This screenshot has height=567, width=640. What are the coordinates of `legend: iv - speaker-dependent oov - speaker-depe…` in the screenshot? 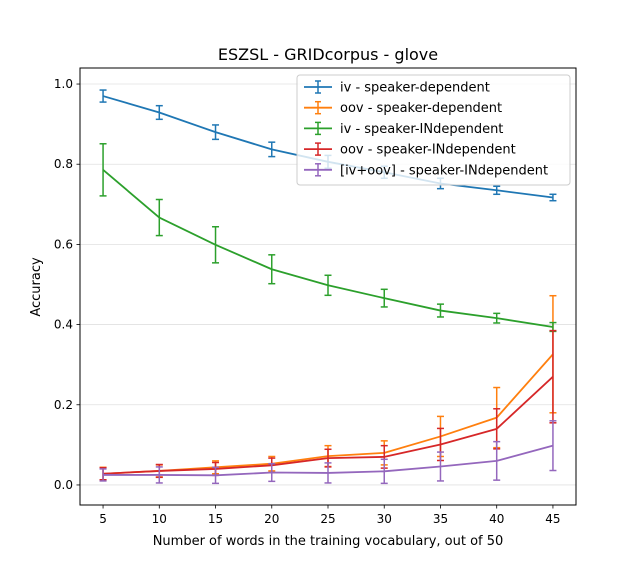 It's located at (433, 130).